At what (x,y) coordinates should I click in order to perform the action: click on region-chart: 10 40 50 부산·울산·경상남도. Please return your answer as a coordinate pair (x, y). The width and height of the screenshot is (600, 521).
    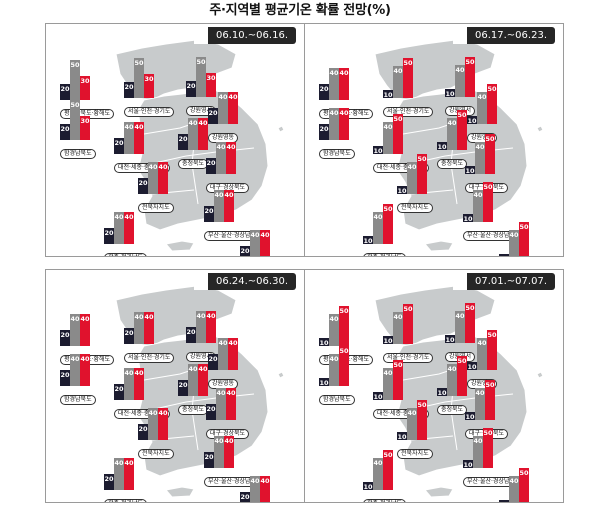
    Looking at the image, I should click on (491, 211).